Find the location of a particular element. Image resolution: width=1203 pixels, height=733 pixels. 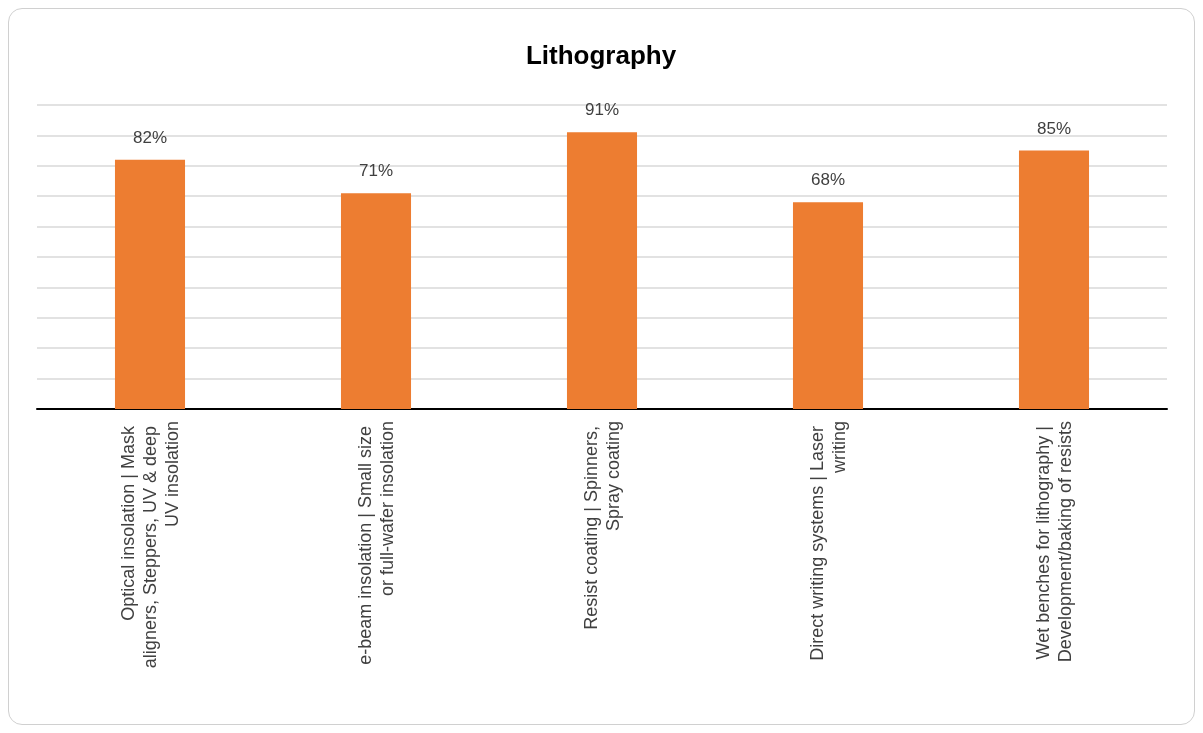

data-label: 85% is located at coordinates (1054, 128).